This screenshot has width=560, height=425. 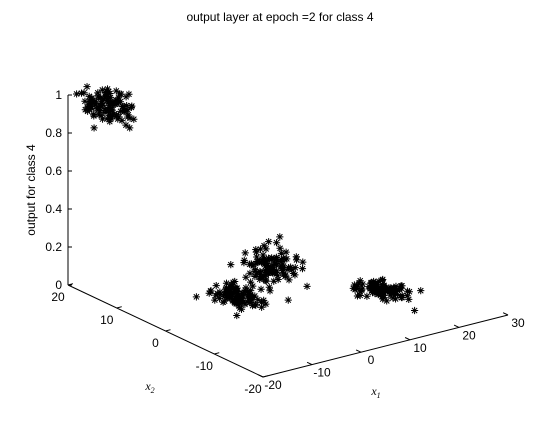 What do you see at coordinates (58, 285) in the screenshot?
I see `z-tick-label: 0` at bounding box center [58, 285].